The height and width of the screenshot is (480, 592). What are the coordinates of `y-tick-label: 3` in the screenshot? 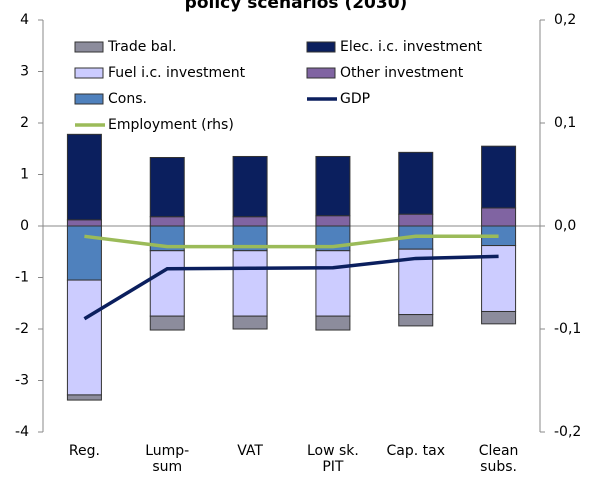 It's located at (24, 72).